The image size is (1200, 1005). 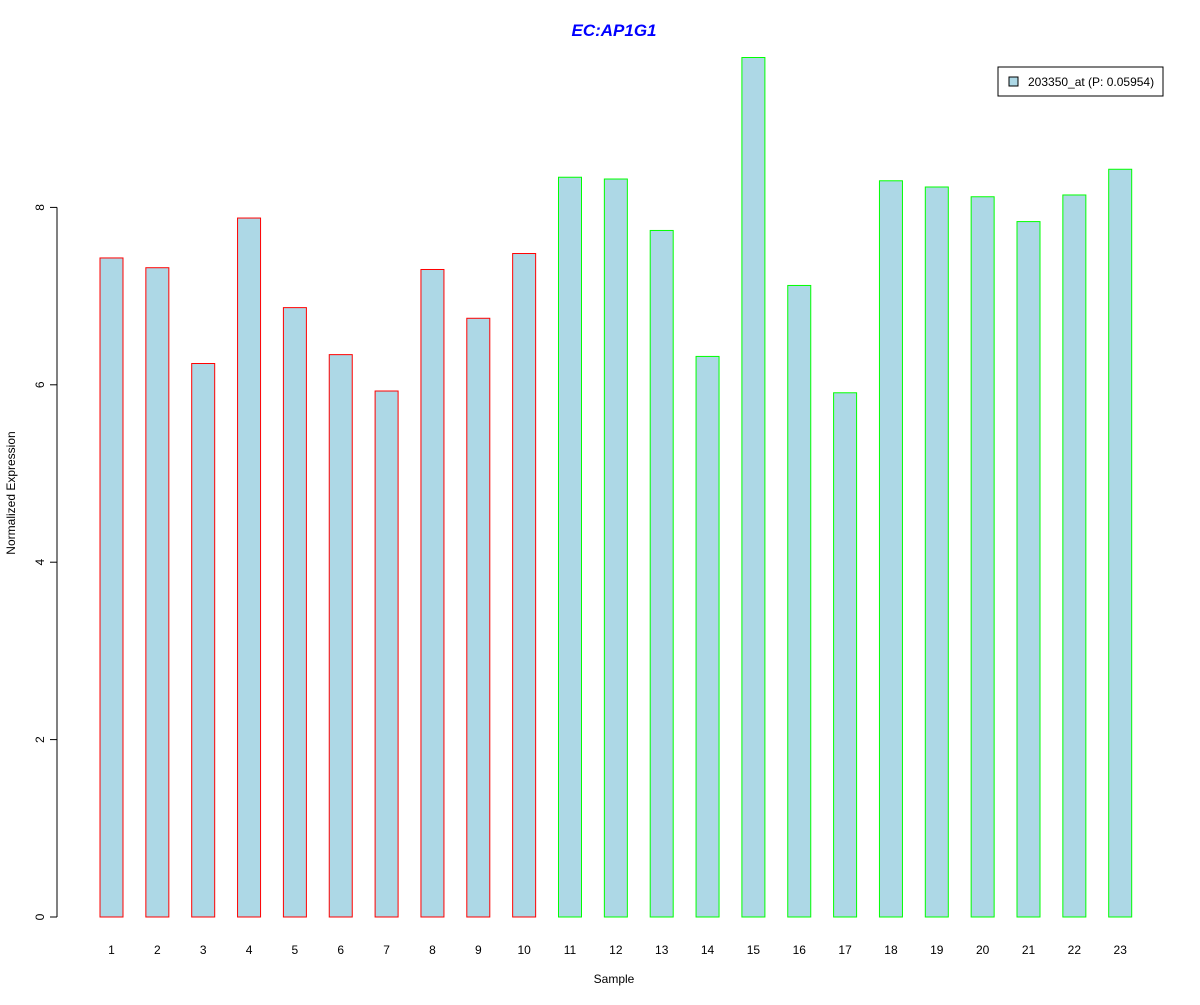 What do you see at coordinates (432, 950) in the screenshot?
I see `x-tick-label: 8` at bounding box center [432, 950].